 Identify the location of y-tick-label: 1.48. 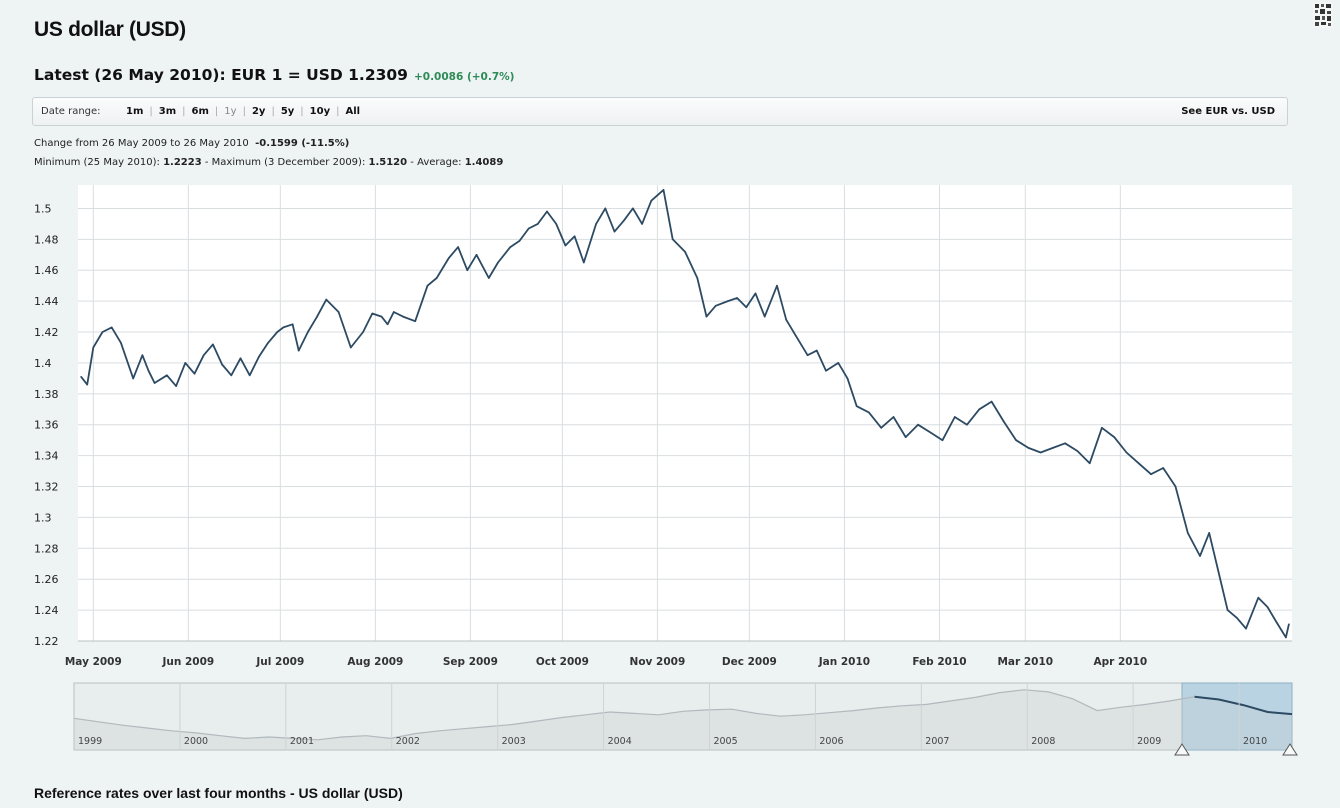
(46, 239).